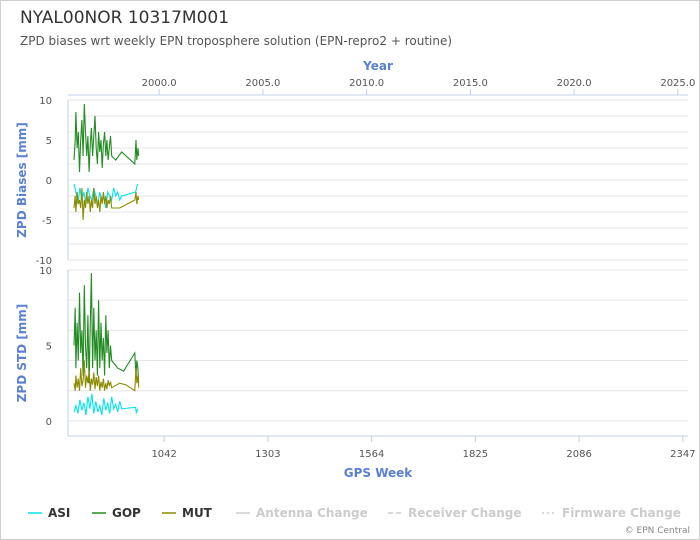  I want to click on series-line-asi-std, so click(106, 404).